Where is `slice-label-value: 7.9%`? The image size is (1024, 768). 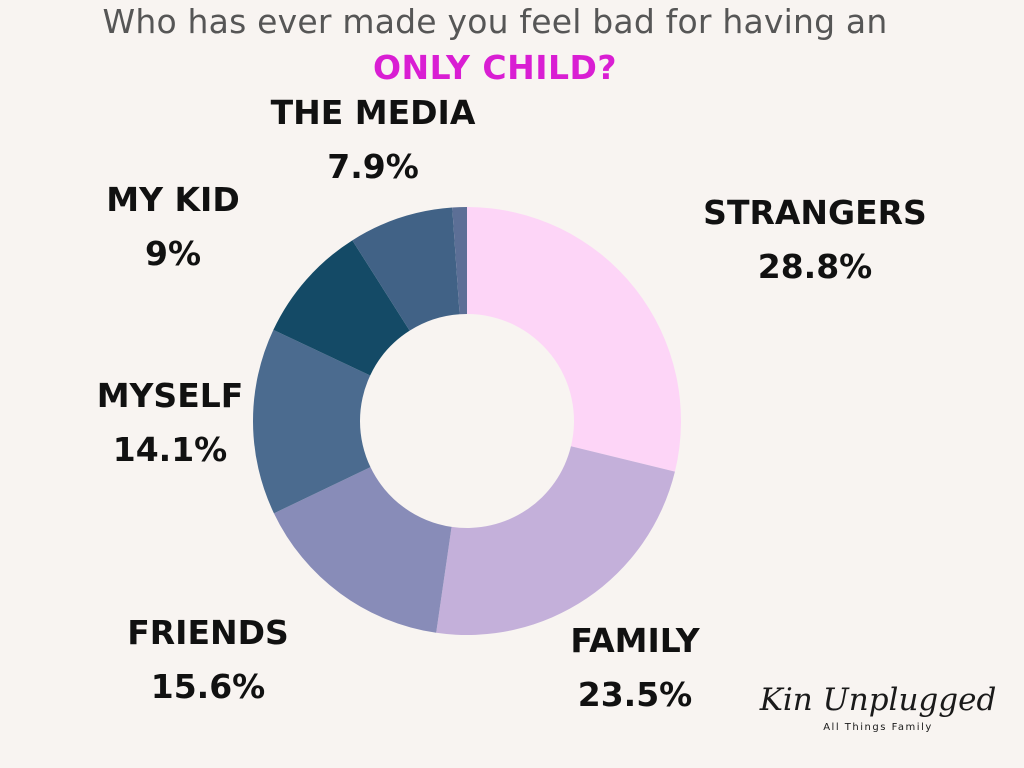 slice-label-value: 7.9% is located at coordinates (373, 166).